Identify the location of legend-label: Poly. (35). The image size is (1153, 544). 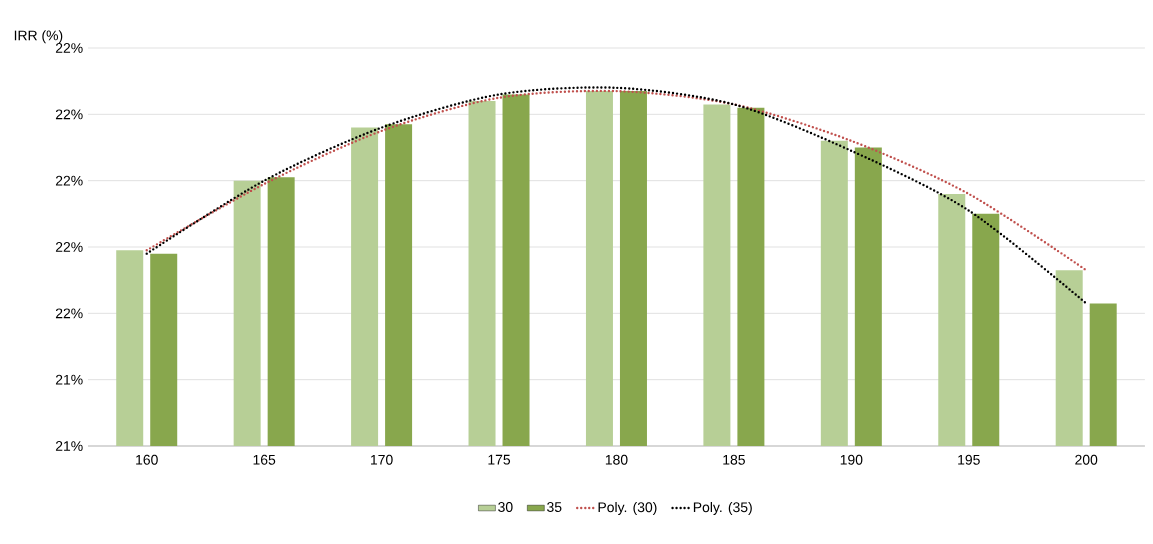
(722, 508).